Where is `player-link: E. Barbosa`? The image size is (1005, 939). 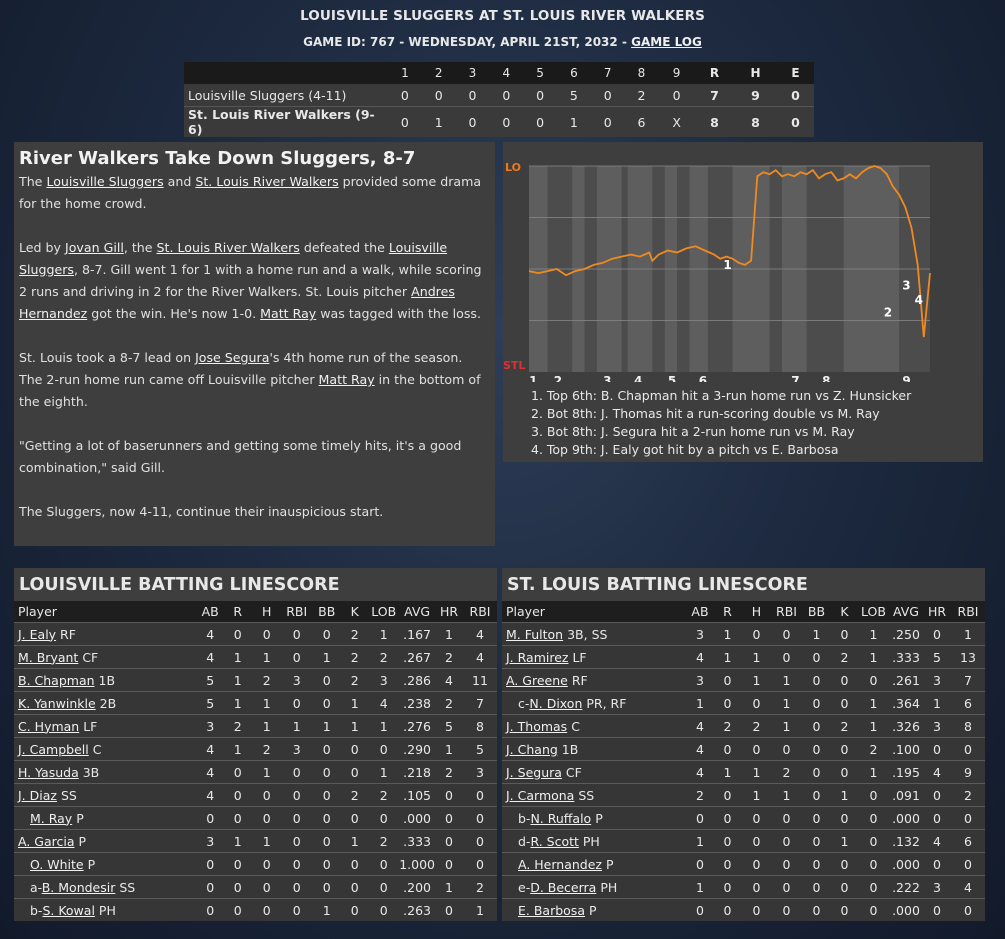
player-link: E. Barbosa is located at coordinates (551, 910).